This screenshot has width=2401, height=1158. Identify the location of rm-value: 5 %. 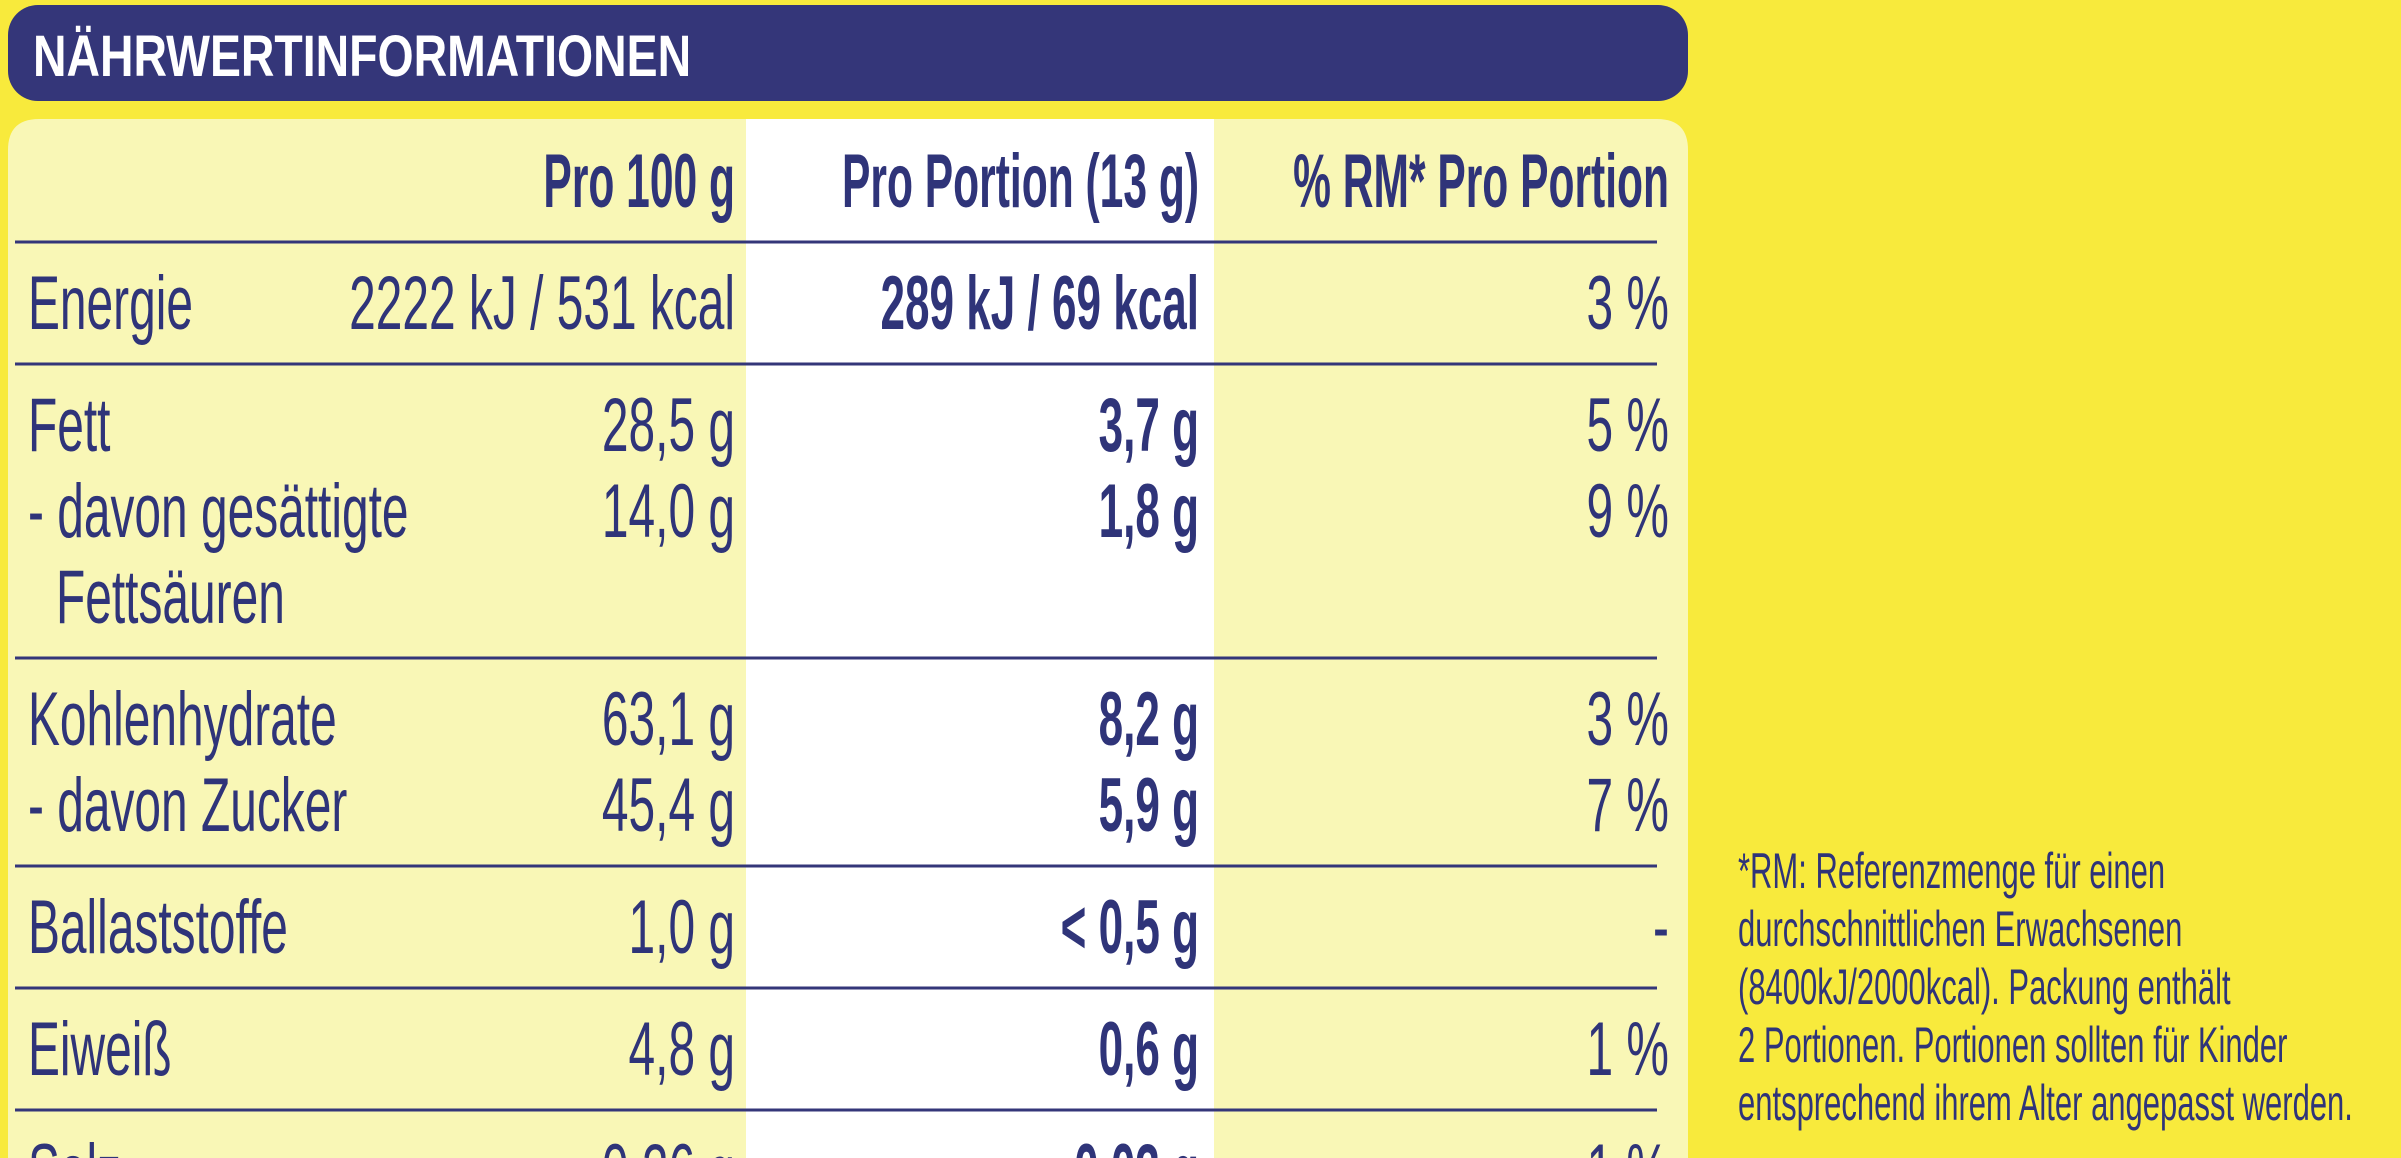
(1628, 426).